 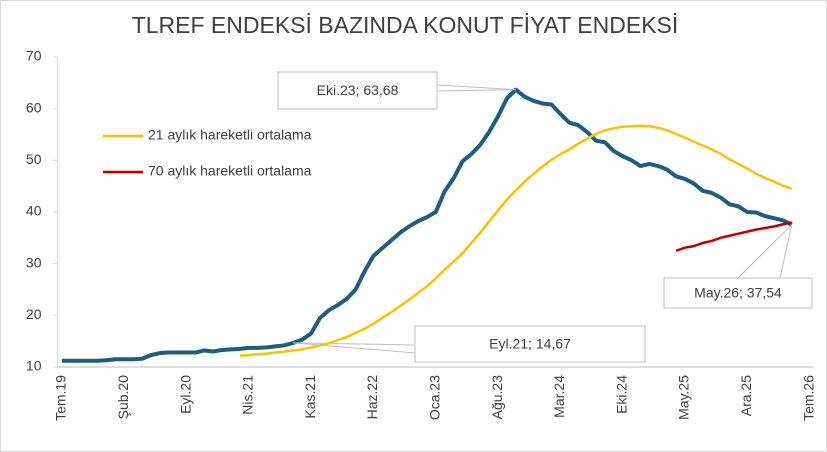 What do you see at coordinates (310, 397) in the screenshot?
I see `x-tick-label: Kas.21` at bounding box center [310, 397].